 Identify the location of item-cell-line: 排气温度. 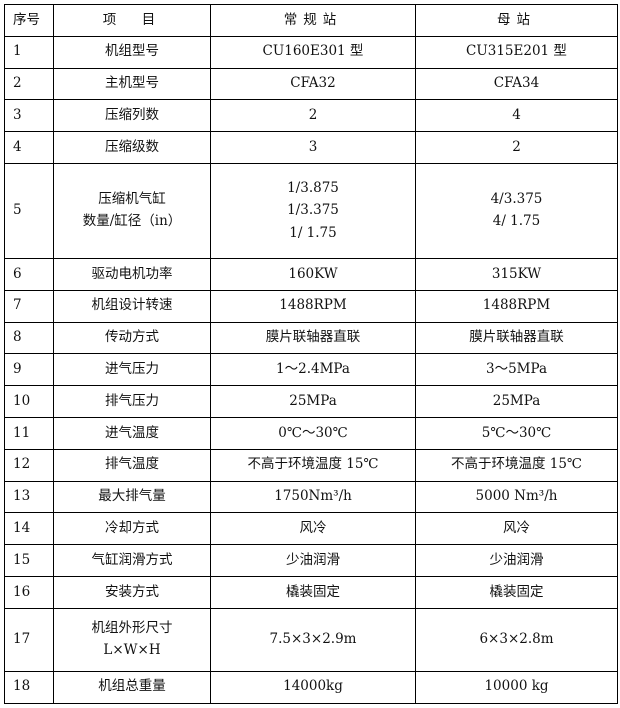
(132, 464).